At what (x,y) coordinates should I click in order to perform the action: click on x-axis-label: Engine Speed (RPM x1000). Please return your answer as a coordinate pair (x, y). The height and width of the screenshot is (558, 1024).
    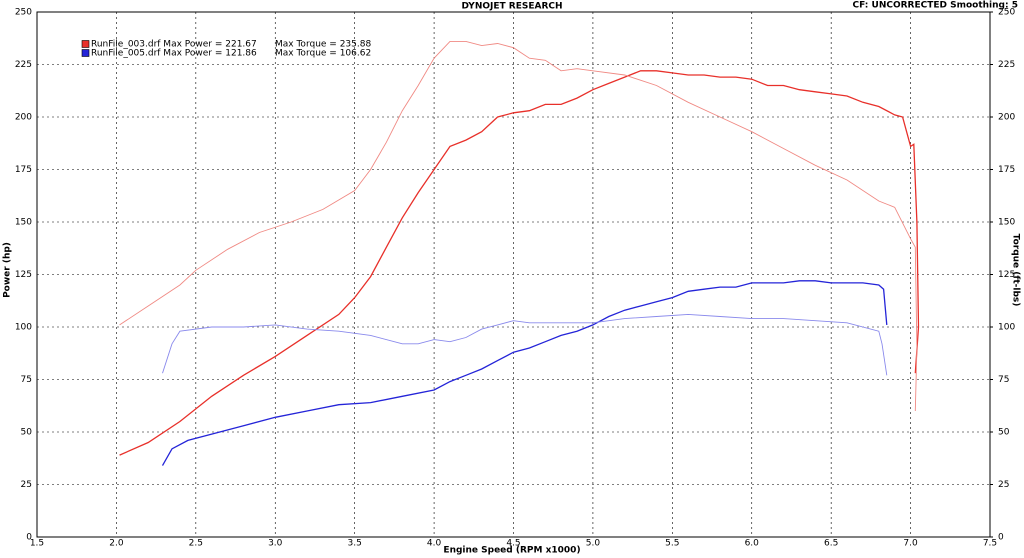
    Looking at the image, I should click on (511, 551).